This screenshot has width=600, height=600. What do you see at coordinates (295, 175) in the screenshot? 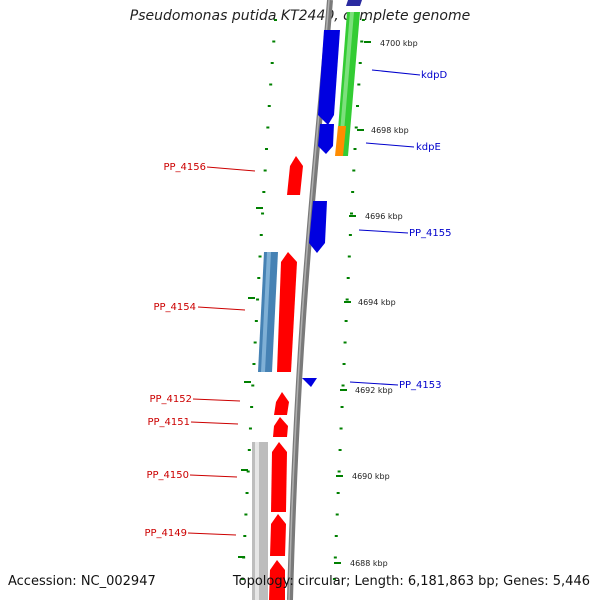
I see `gene-pp4156-arrow` at bounding box center [295, 175].